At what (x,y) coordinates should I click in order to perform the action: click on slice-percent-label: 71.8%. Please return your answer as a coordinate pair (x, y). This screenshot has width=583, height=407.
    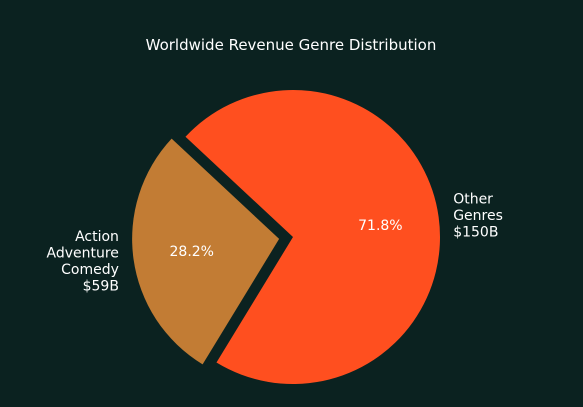
    Looking at the image, I should click on (380, 226).